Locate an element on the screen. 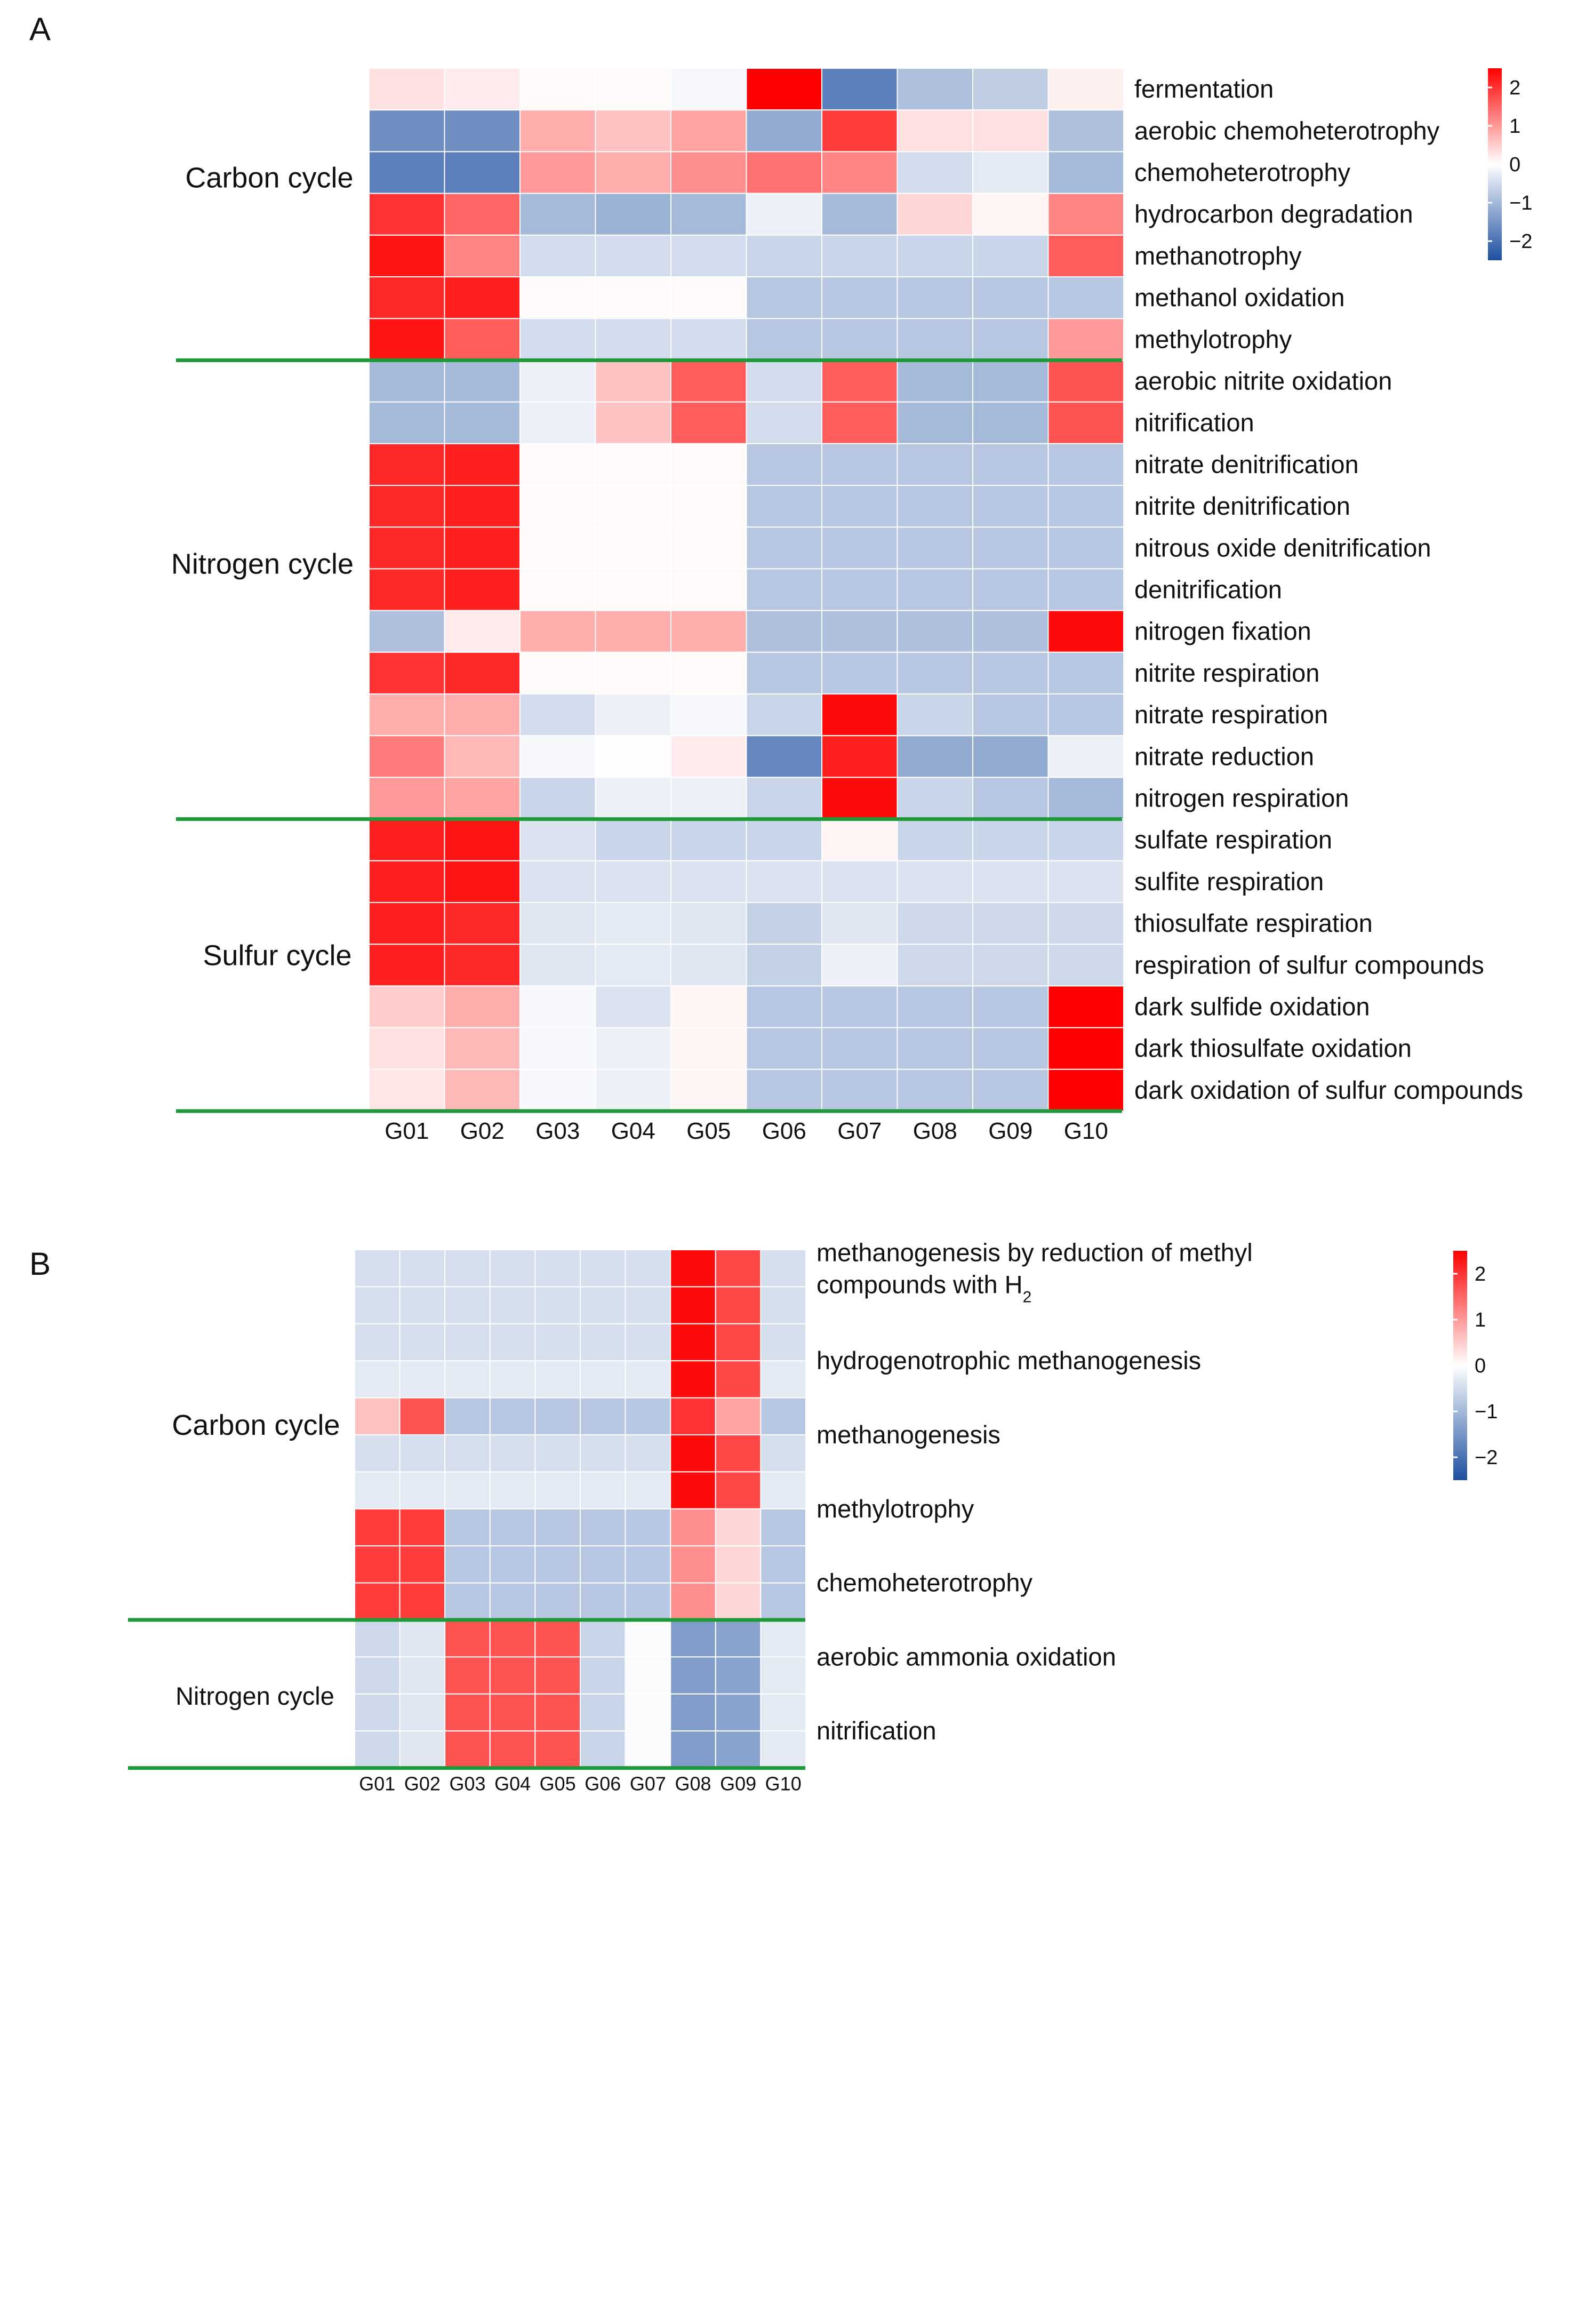 The width and height of the screenshot is (1569, 2324). panel-a-column-labels: G01 G02 G03 G04 G05 G06 G07 G08 G09 G10 is located at coordinates (746, 1131).